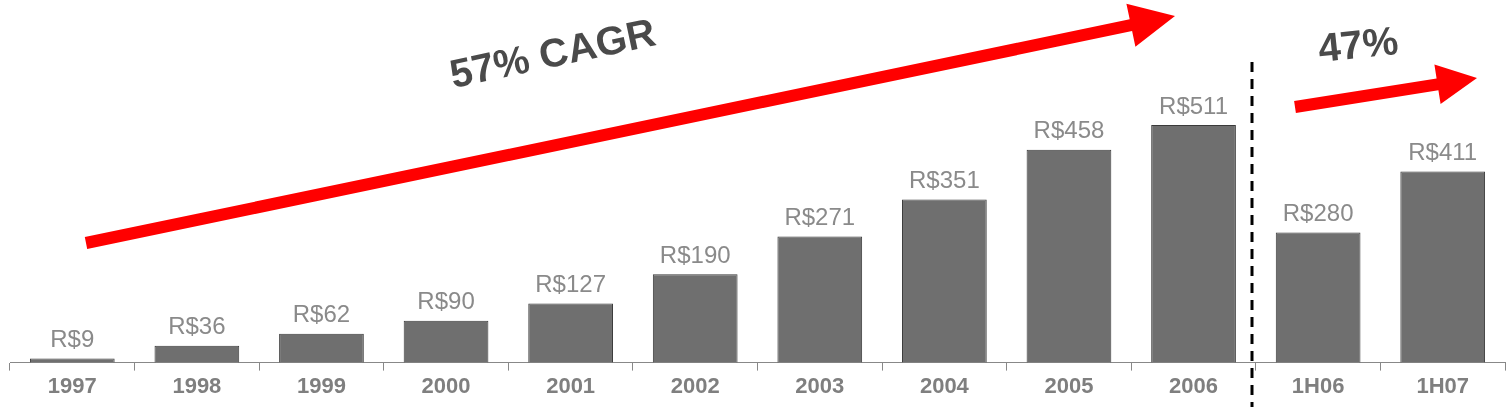 Image resolution: width=1507 pixels, height=407 pixels. I want to click on x-tick-label: 2005, so click(1069, 385).